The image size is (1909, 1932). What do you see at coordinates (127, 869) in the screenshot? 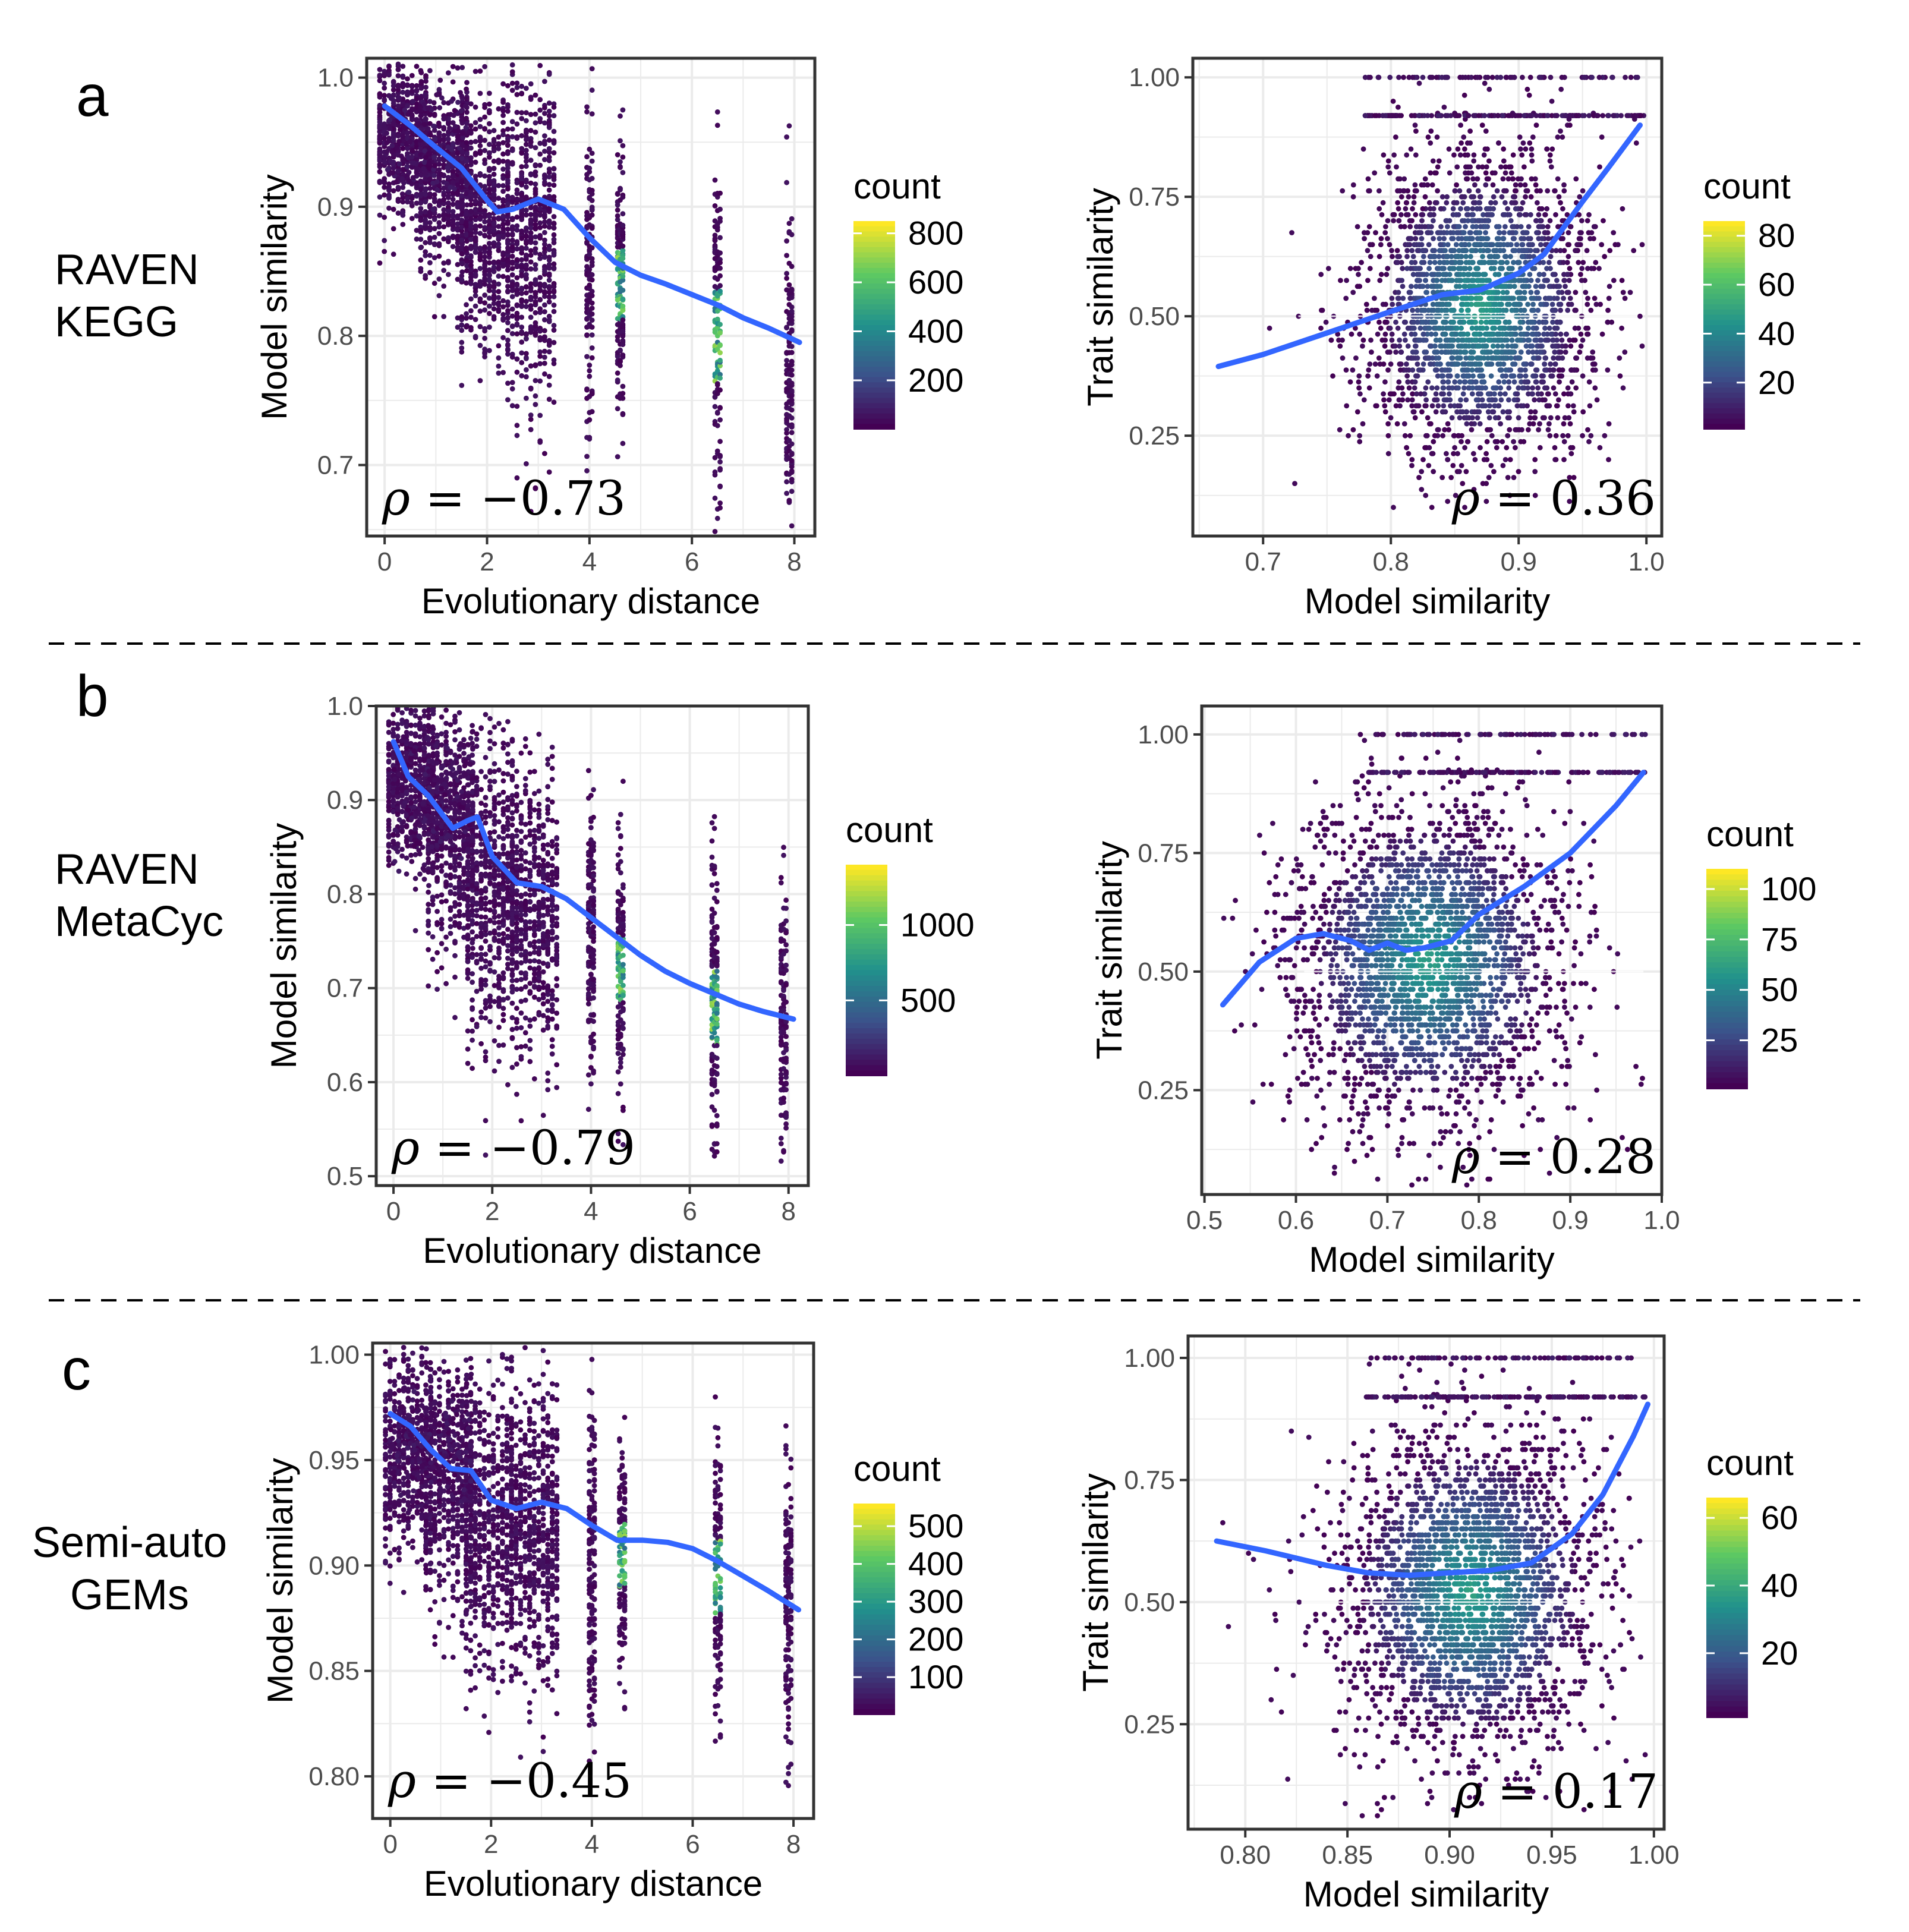
I see `row-b-method-line1: RAVEN` at bounding box center [127, 869].